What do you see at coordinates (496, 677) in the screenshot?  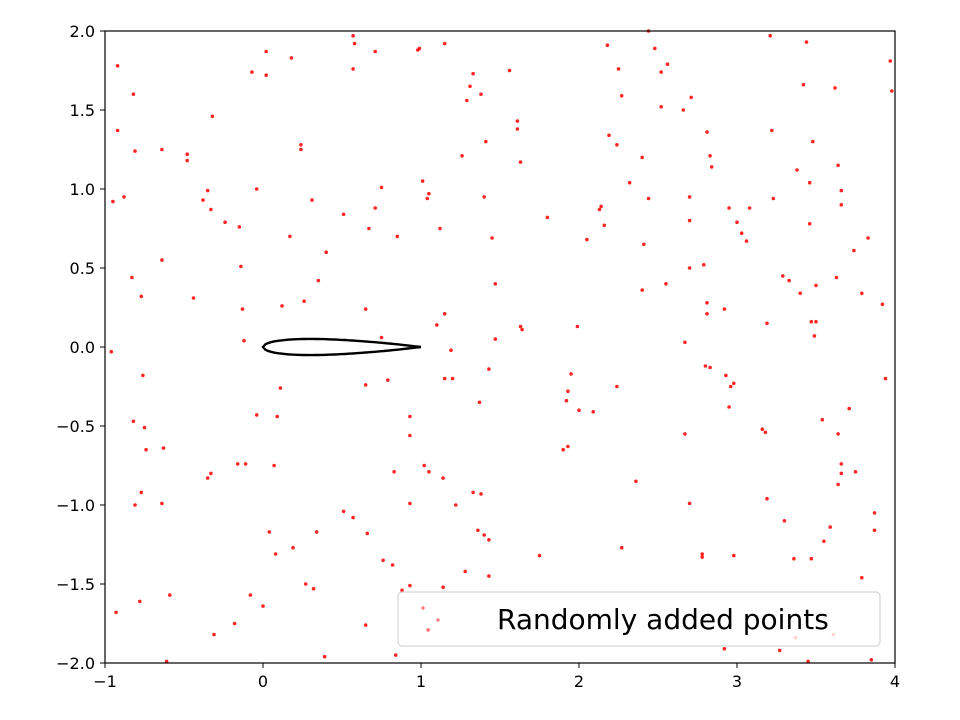 I see `x-axis: −1 0 1 2 3 4` at bounding box center [496, 677].